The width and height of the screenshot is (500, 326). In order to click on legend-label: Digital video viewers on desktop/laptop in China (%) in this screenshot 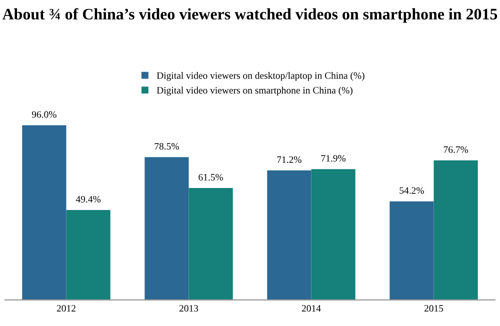, I will do `click(260, 76)`.